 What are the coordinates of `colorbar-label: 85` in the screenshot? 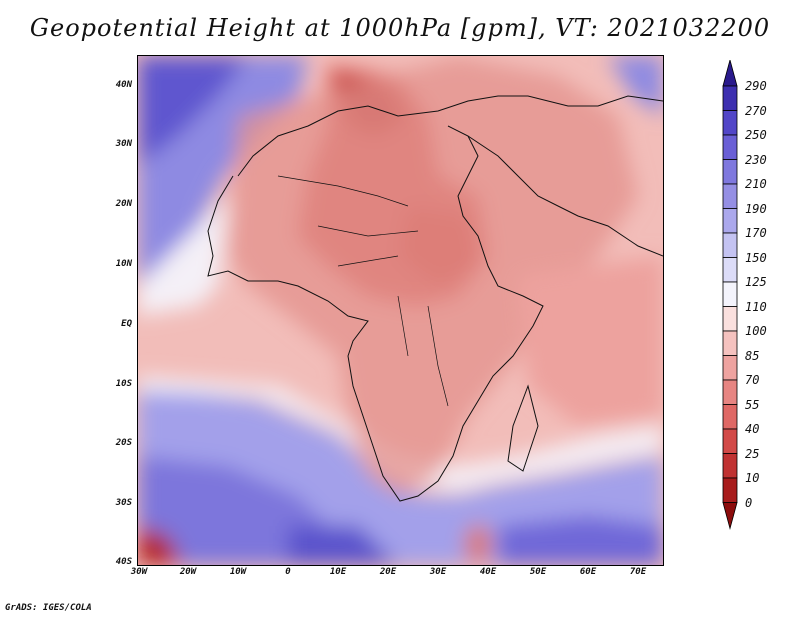 It's located at (752, 355).